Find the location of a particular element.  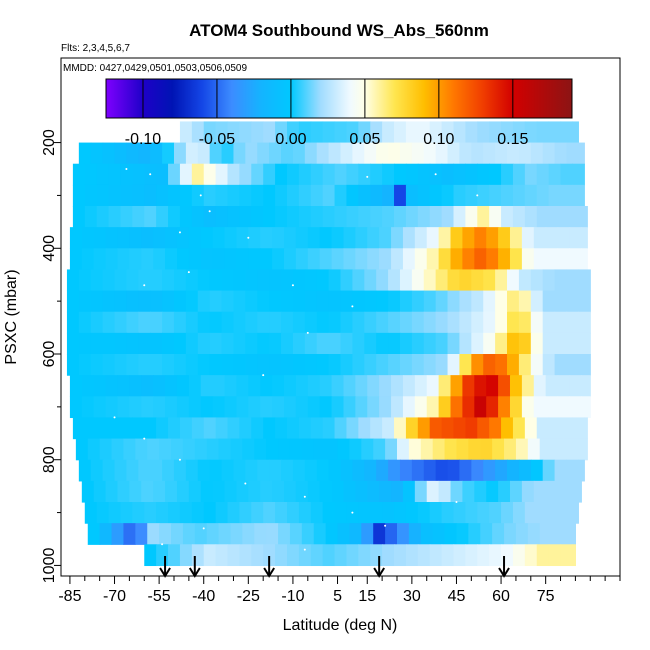

x-tick-label: -85 is located at coordinates (69, 596).